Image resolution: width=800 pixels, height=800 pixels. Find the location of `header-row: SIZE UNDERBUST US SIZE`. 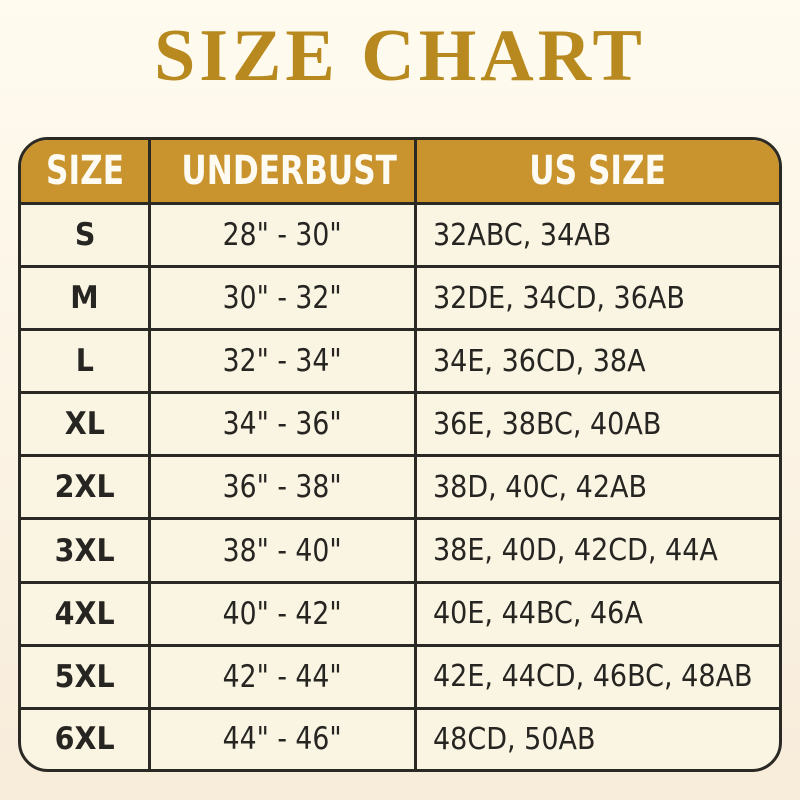

header-row: SIZE UNDERBUST US SIZE is located at coordinates (400, 172).